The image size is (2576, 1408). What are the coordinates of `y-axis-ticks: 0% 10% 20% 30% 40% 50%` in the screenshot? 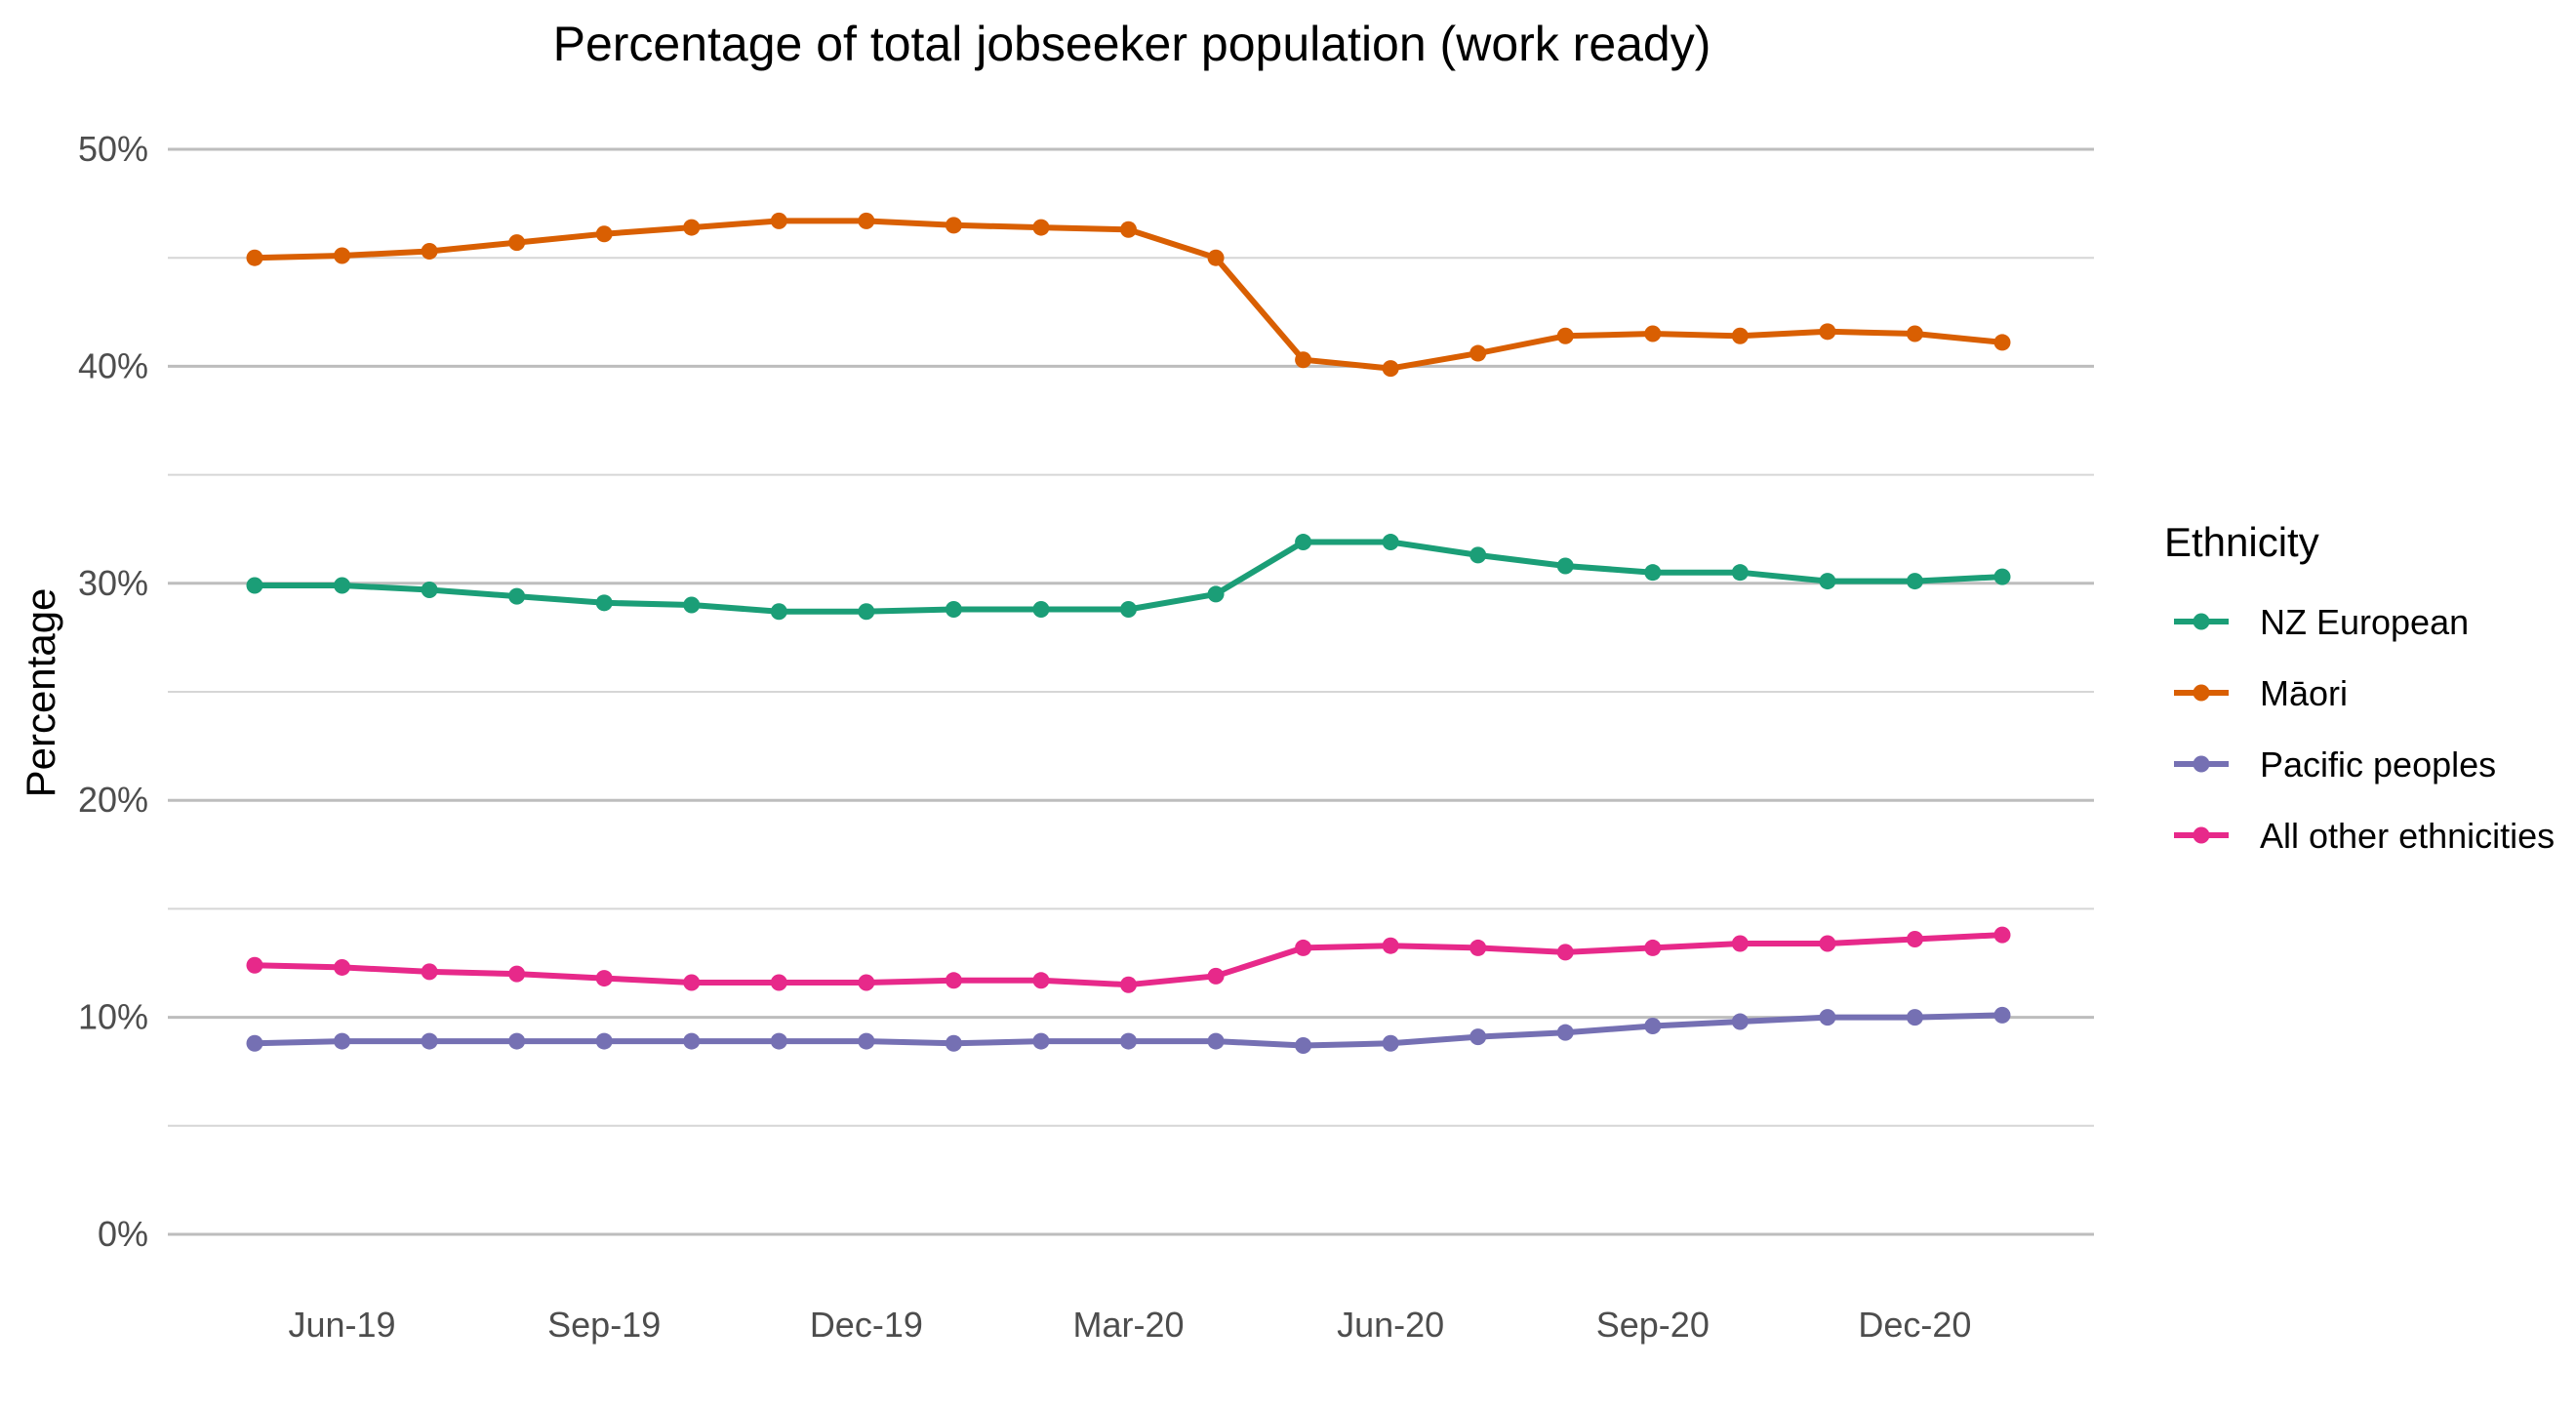 It's located at (113, 692).